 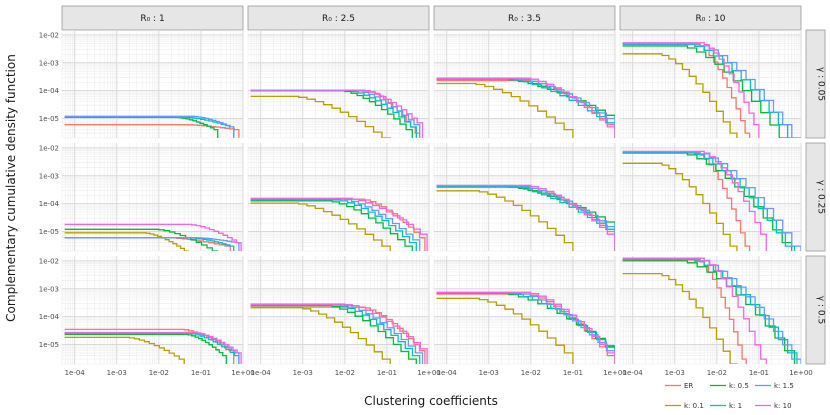 I want to click on column-strip-label: R₀ : 2.5, so click(x=338, y=19).